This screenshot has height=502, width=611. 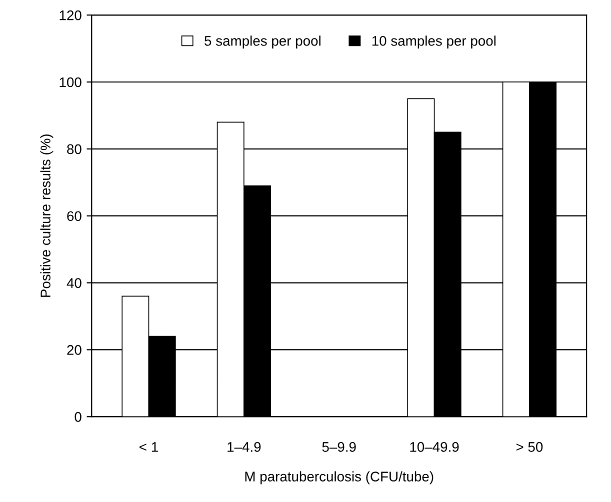 I want to click on x-tick-label: 10–49.9, so click(x=434, y=447).